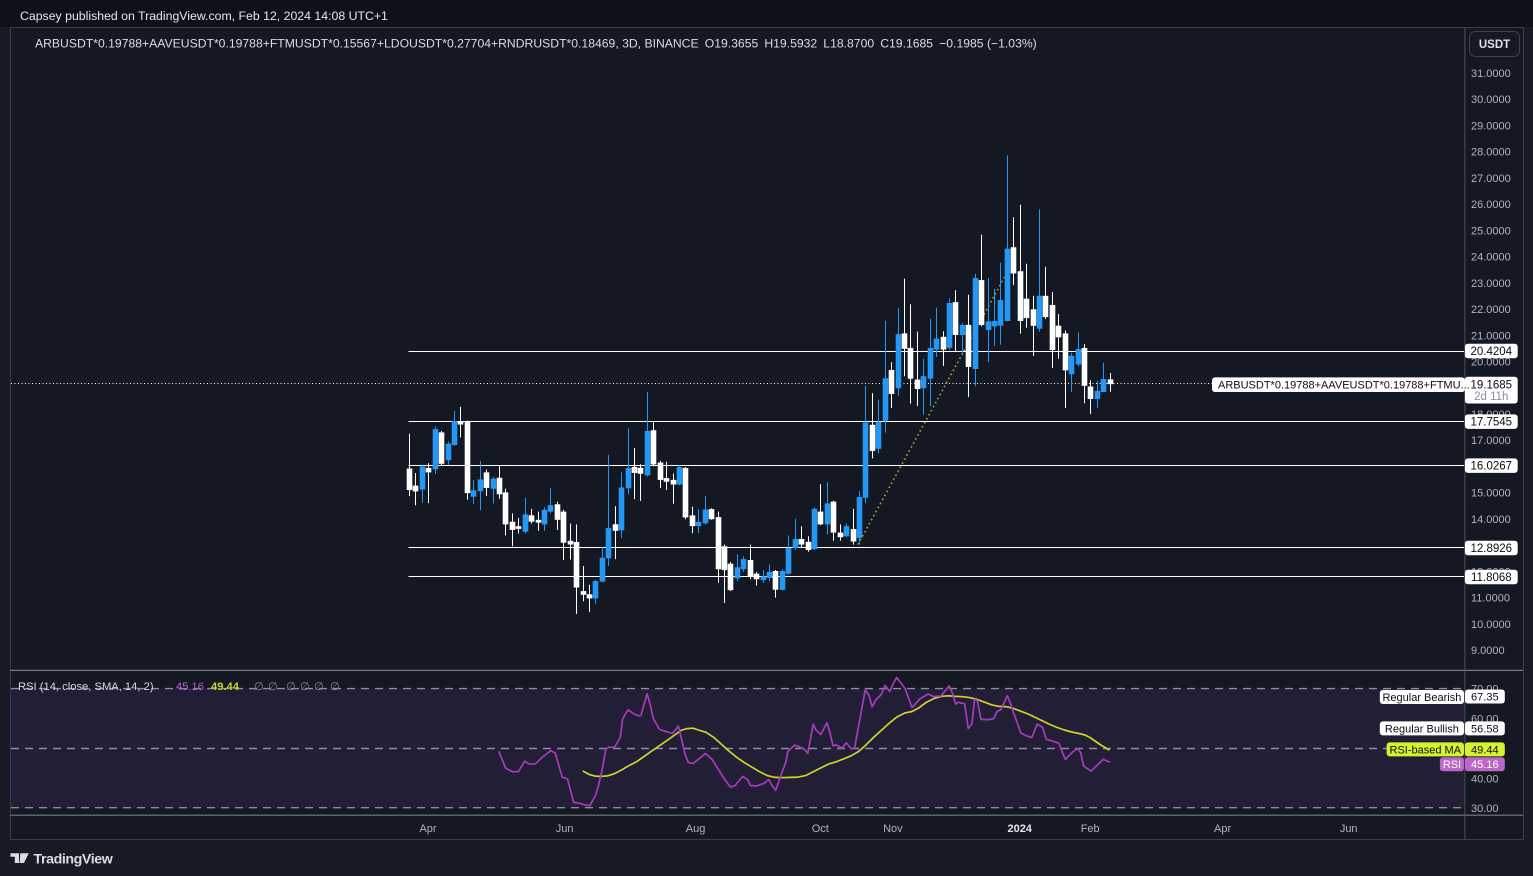  What do you see at coordinates (1491, 127) in the screenshot?
I see `svg-text: 29.0000` at bounding box center [1491, 127].